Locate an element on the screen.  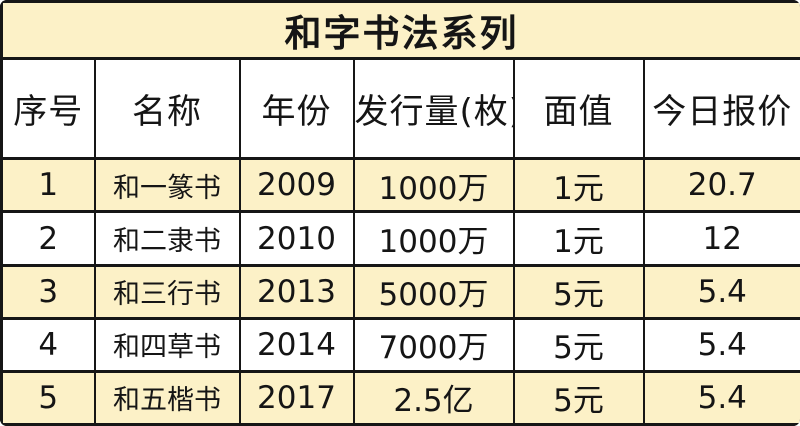
cell-year: 2010 is located at coordinates (296, 238).